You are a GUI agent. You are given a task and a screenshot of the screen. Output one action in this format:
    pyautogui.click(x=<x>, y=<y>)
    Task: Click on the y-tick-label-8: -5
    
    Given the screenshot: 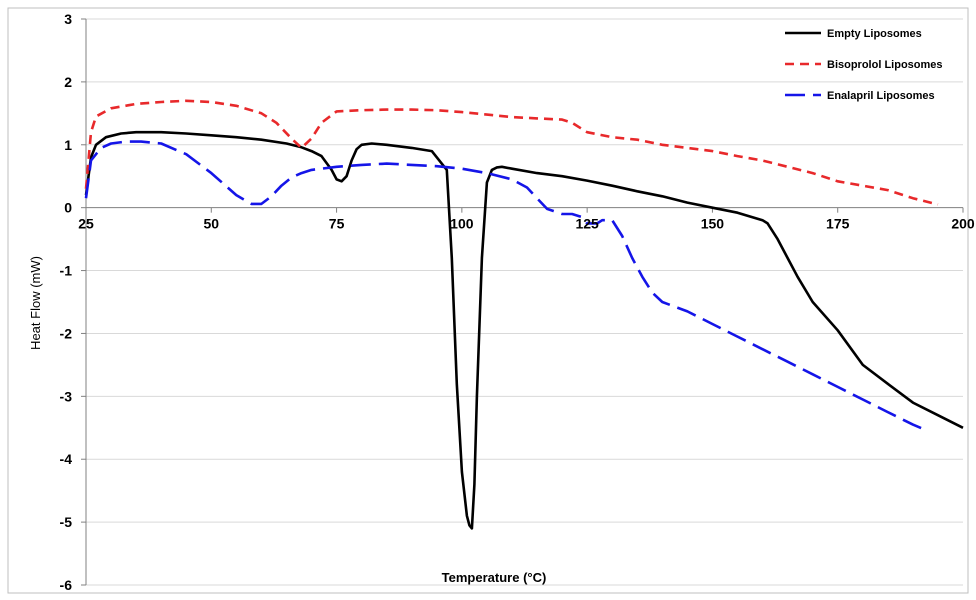 What is the action you would take?
    pyautogui.click(x=66, y=522)
    